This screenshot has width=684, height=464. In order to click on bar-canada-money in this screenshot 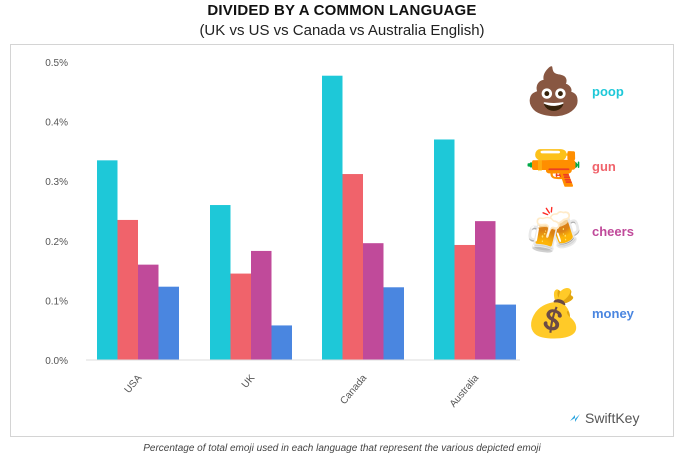, I will do `click(393, 323)`.